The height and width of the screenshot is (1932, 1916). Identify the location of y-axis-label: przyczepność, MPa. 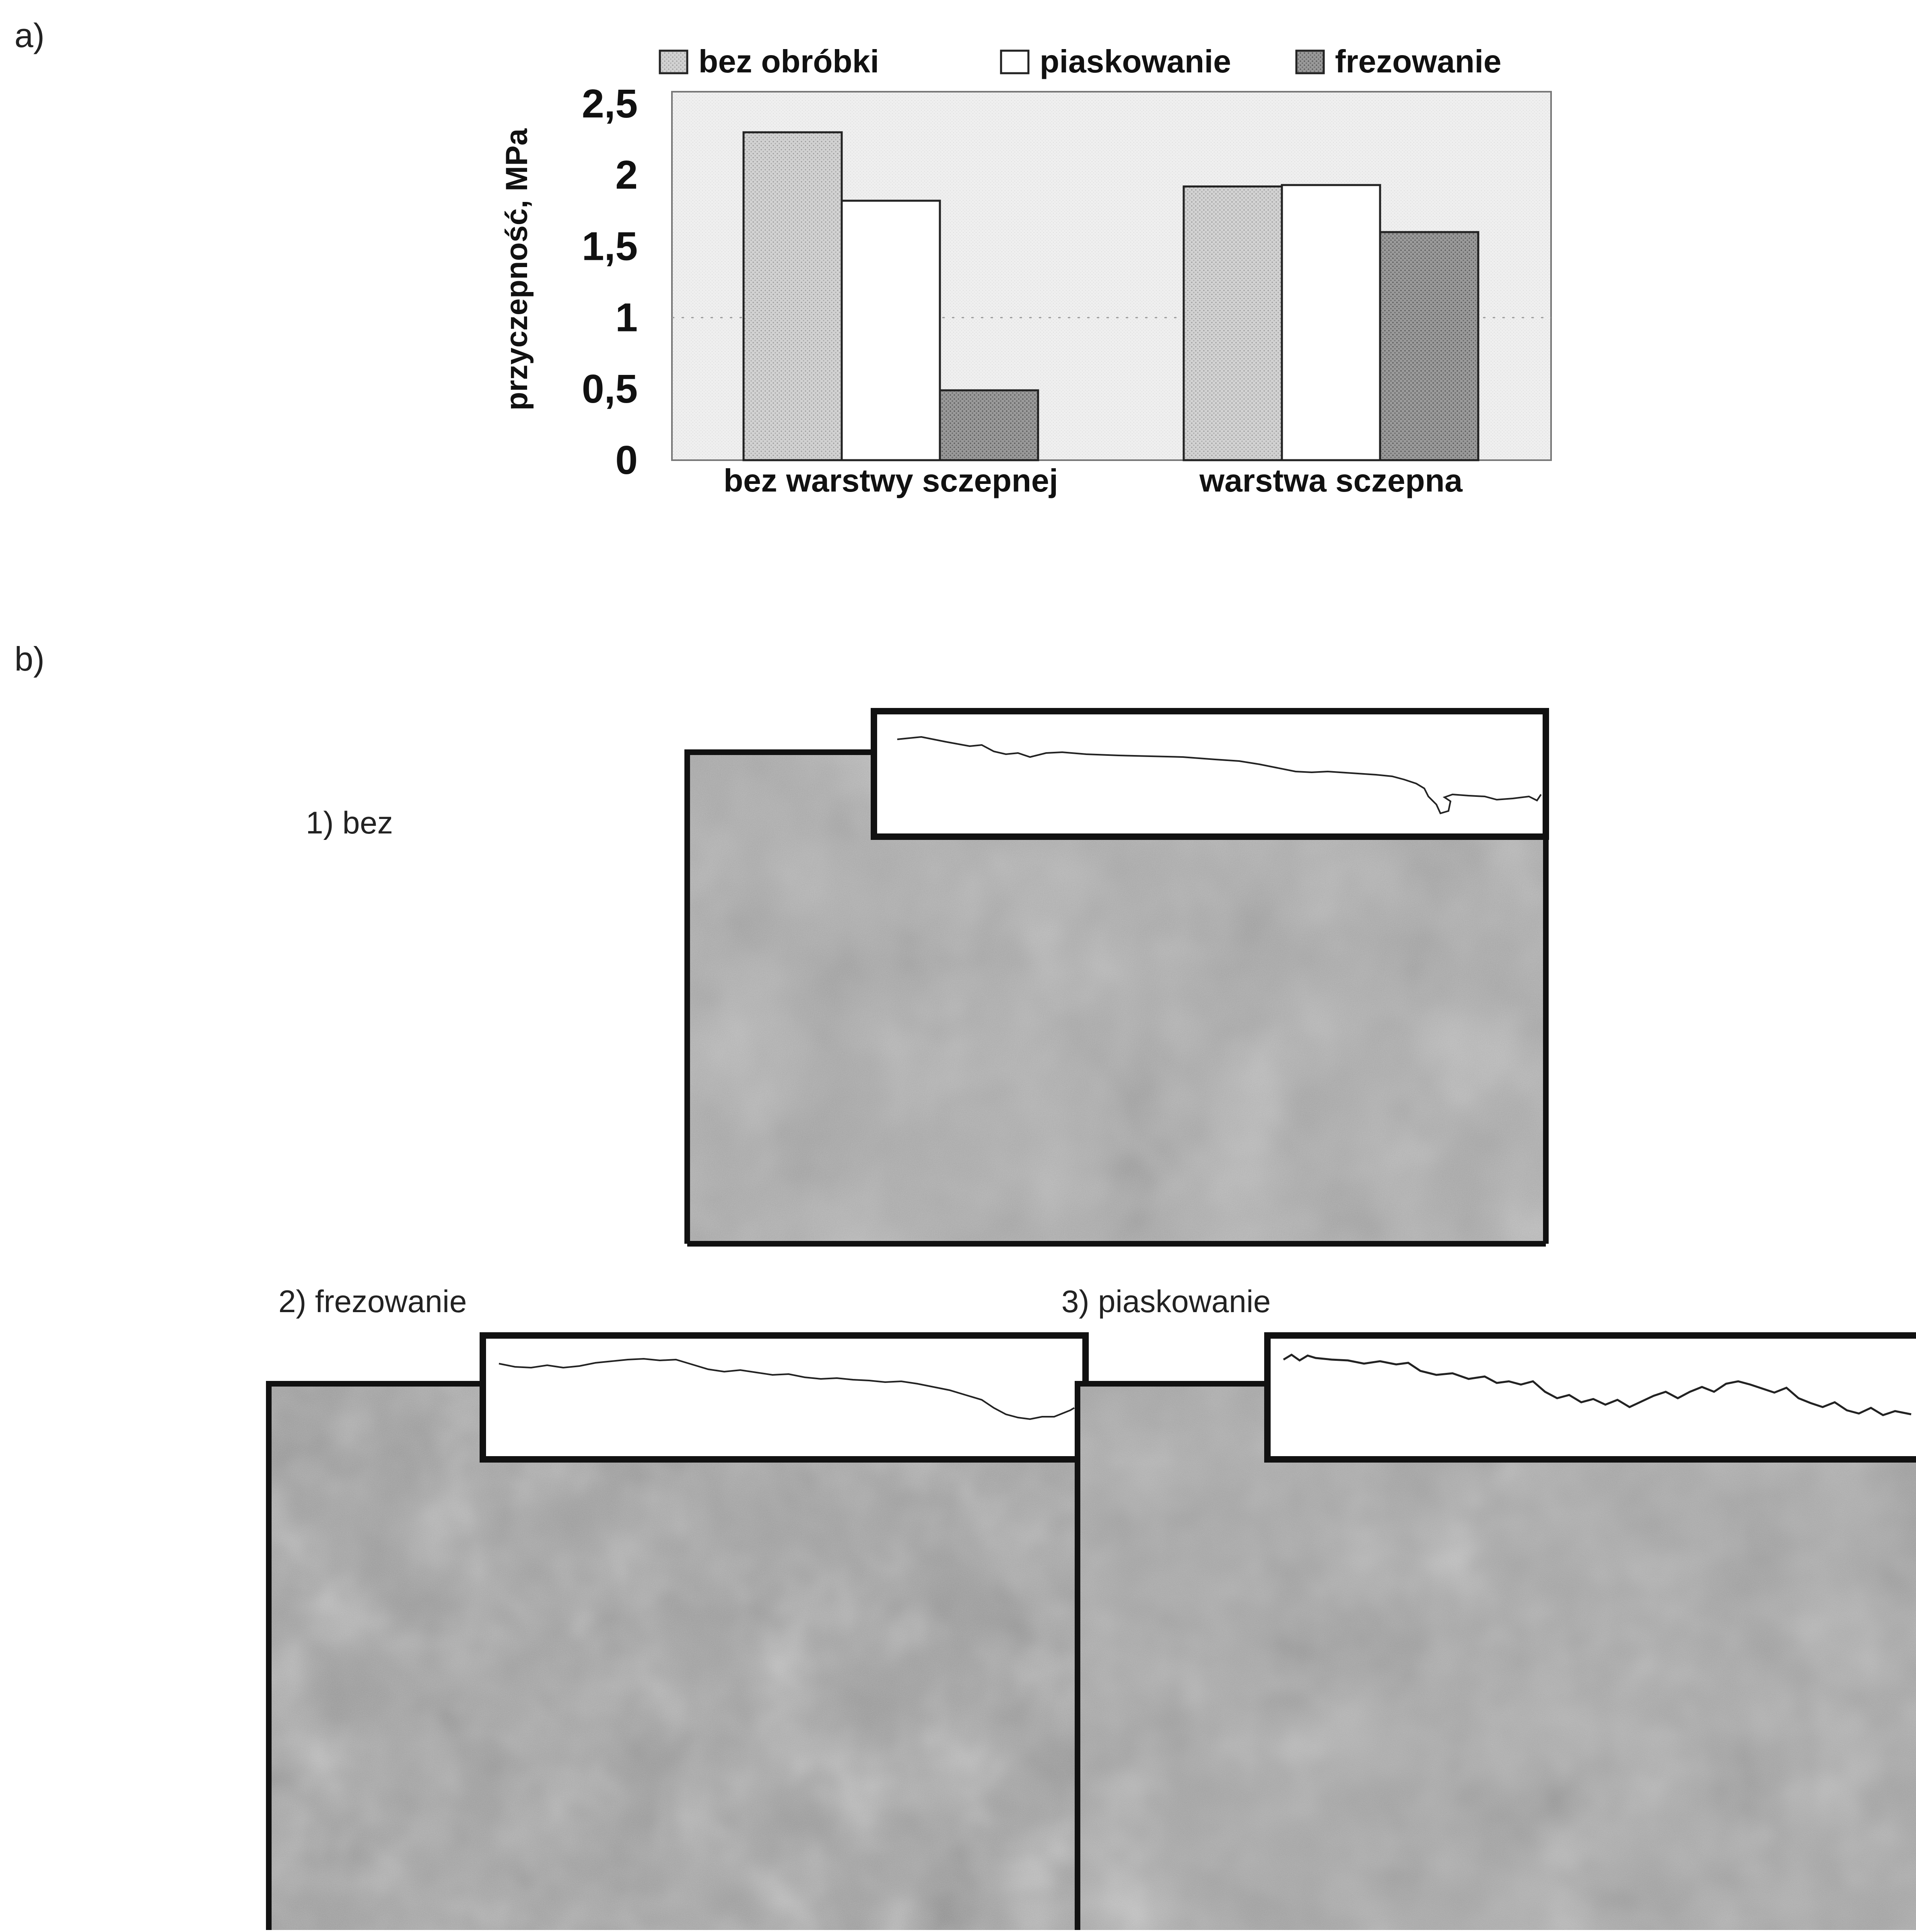
(517, 269).